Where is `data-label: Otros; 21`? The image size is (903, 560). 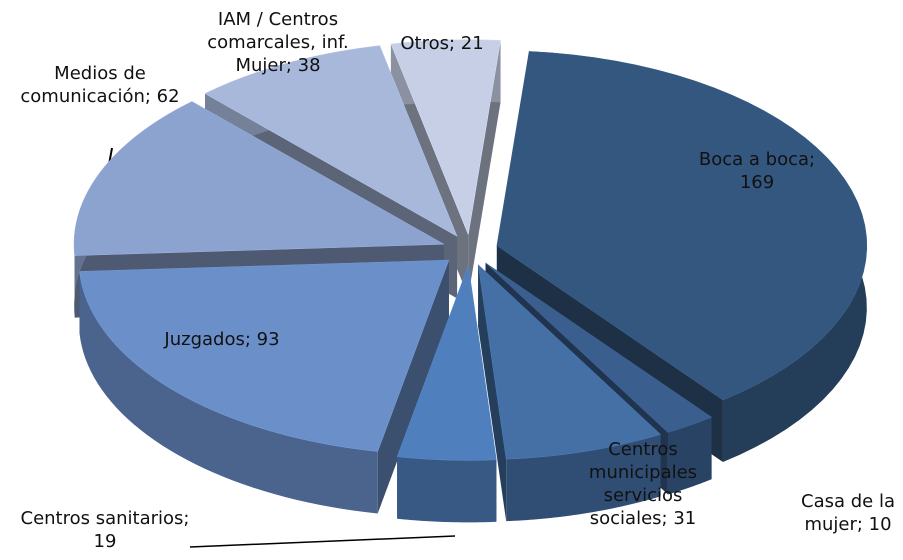 data-label: Otros; 21 is located at coordinates (442, 43).